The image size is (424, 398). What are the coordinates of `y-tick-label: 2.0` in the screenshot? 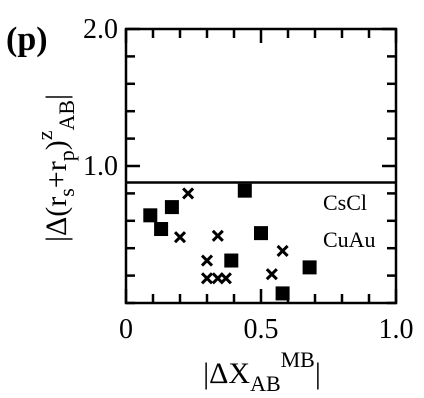 It's located at (100, 29).